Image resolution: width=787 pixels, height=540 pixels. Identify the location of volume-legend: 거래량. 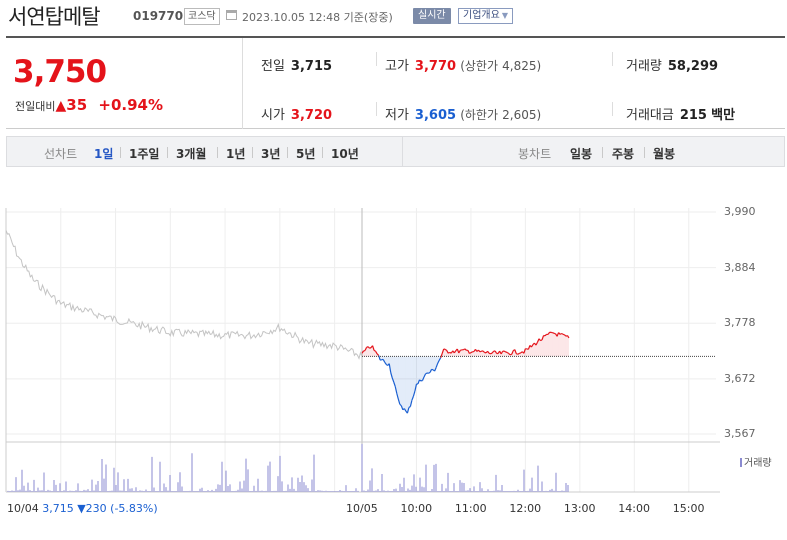
(756, 461).